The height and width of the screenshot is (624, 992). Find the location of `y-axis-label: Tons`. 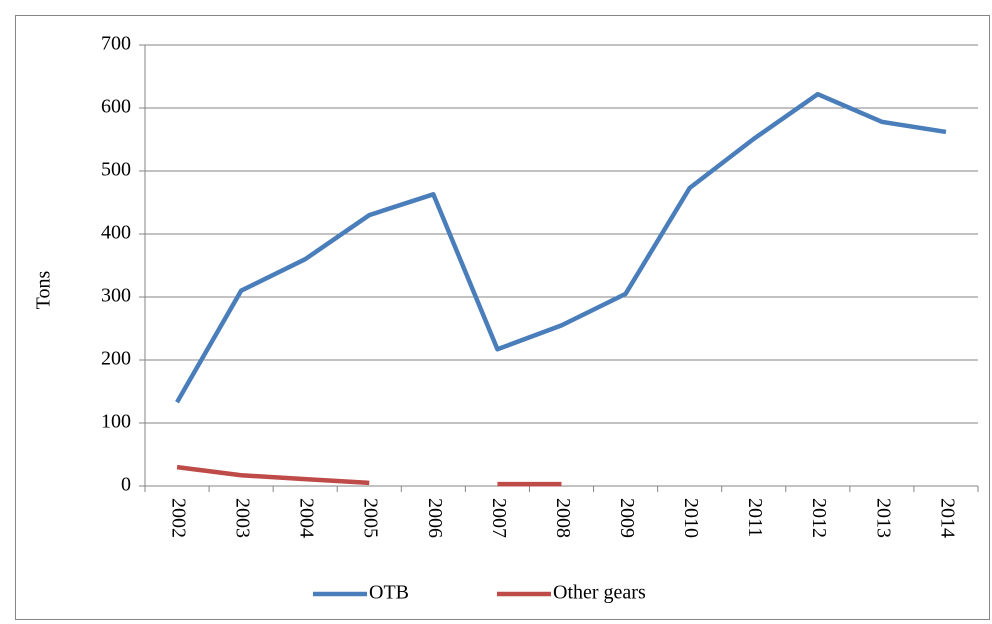

y-axis-label: Tons is located at coordinates (44, 289).